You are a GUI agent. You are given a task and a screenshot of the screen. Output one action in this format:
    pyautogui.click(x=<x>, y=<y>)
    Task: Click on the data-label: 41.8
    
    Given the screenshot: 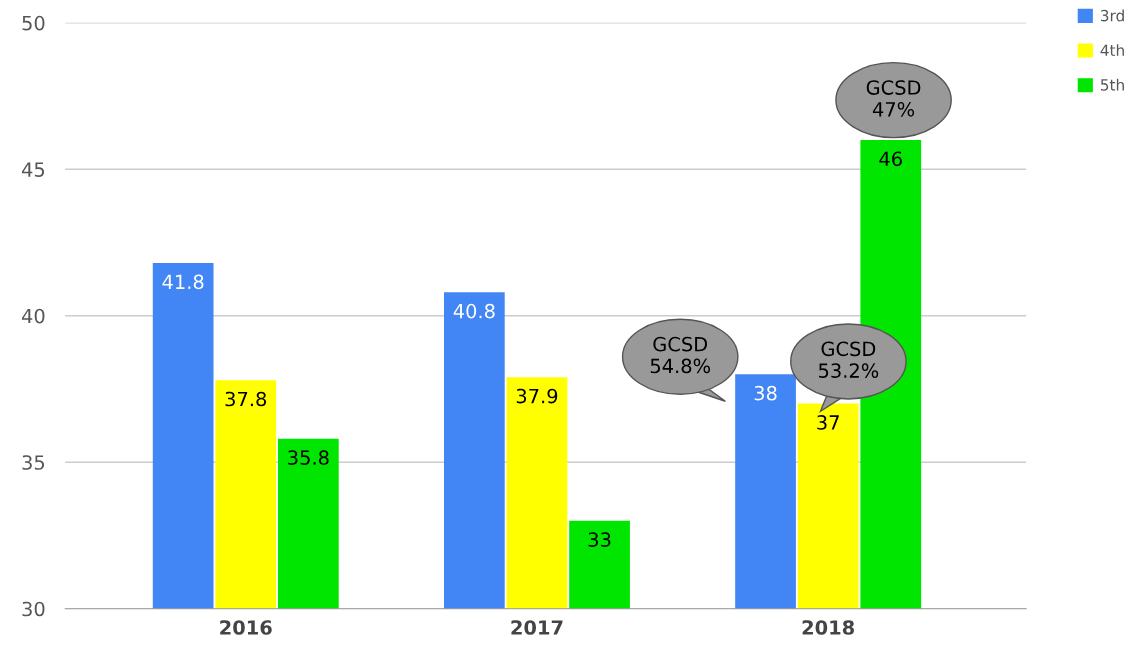 What is the action you would take?
    pyautogui.click(x=183, y=282)
    